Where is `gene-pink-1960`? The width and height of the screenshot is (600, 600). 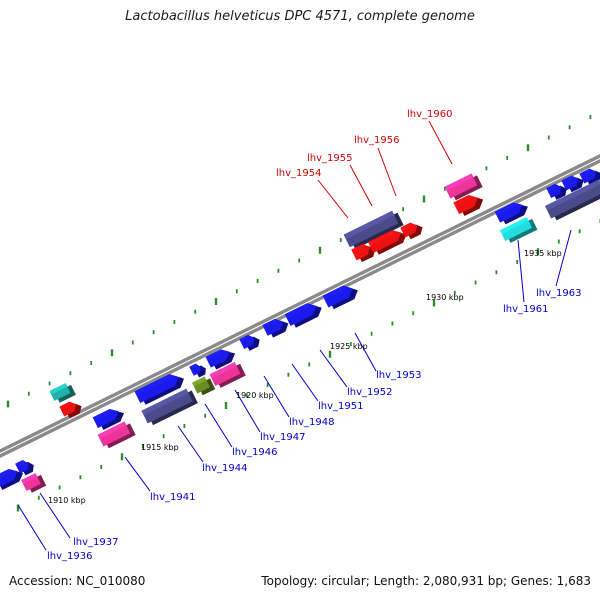 gene-pink-1960 is located at coordinates (463, 187).